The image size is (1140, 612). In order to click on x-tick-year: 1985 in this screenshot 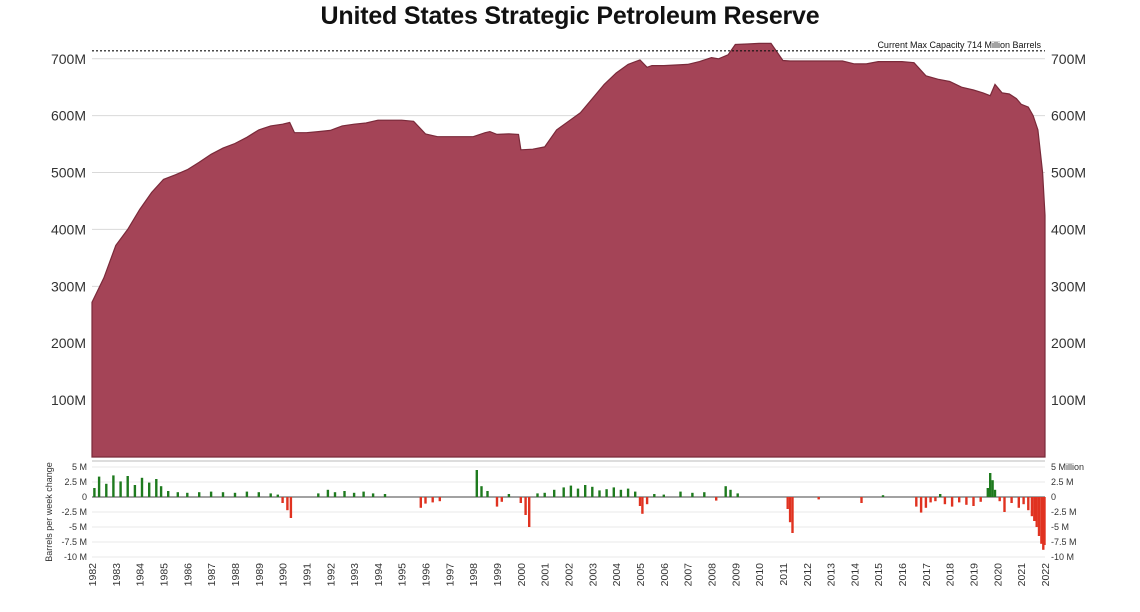, I will do `click(165, 575)`.